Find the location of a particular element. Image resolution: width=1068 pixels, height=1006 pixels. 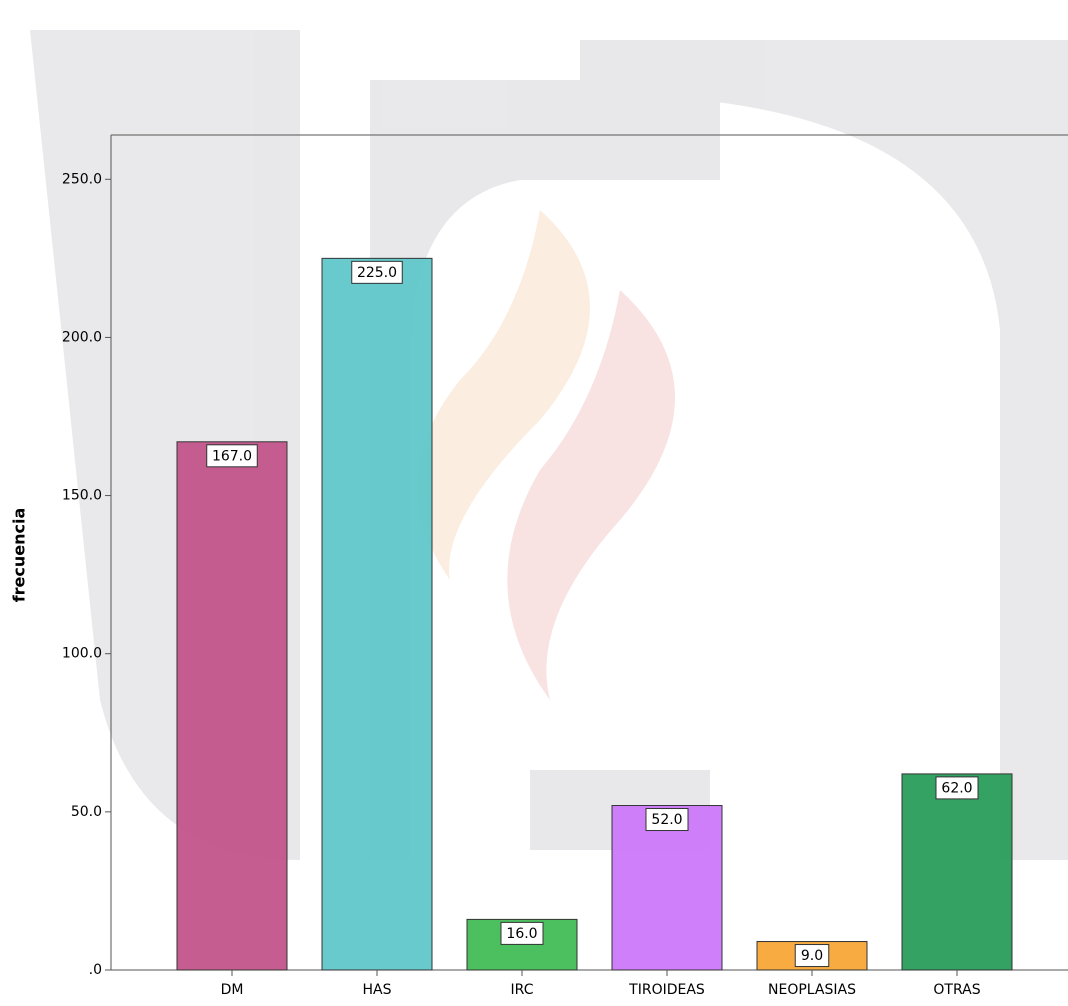

value-label: 52.0 is located at coordinates (666, 820).